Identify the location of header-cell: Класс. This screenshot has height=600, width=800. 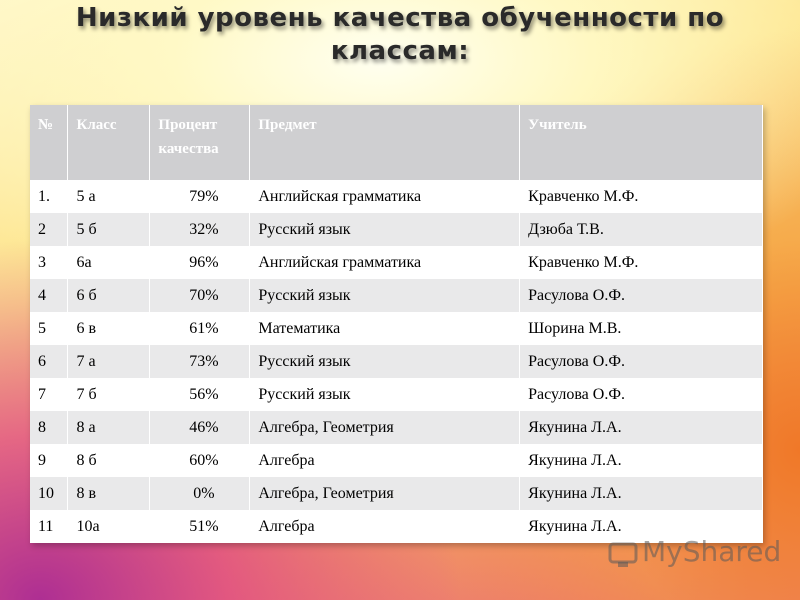
(109, 142).